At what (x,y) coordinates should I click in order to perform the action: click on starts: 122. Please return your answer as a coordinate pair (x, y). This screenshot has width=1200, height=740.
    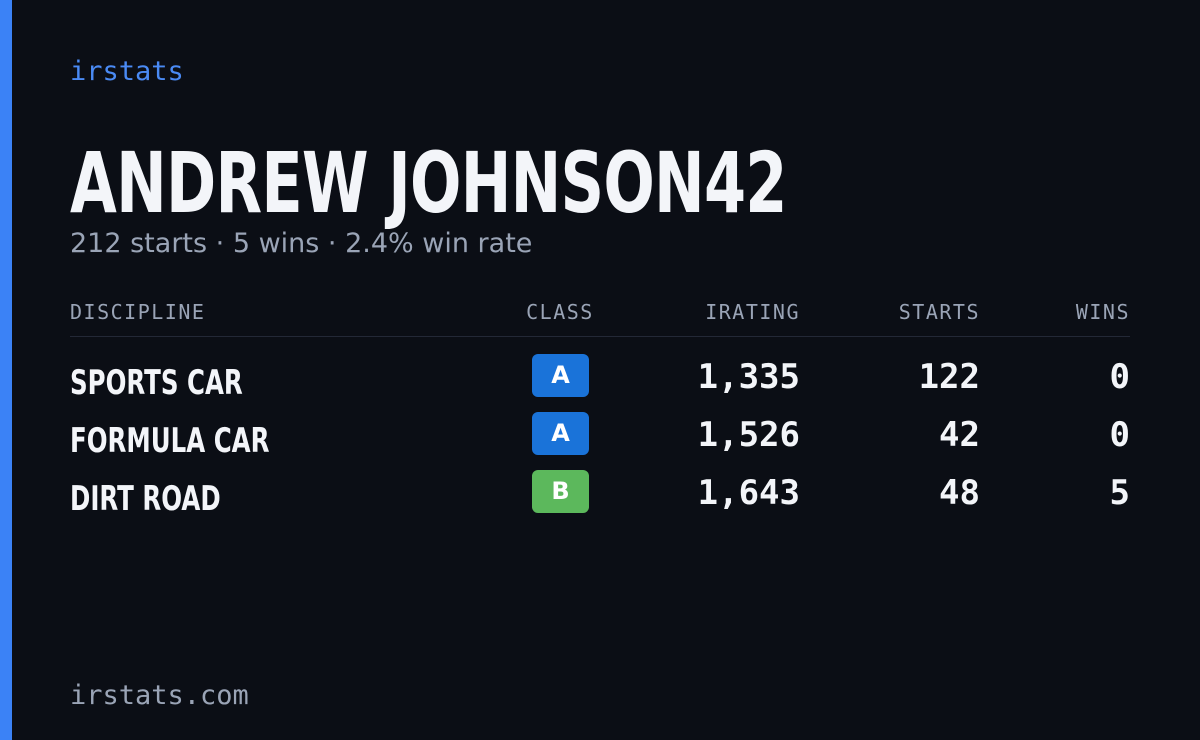
    Looking at the image, I should click on (949, 377).